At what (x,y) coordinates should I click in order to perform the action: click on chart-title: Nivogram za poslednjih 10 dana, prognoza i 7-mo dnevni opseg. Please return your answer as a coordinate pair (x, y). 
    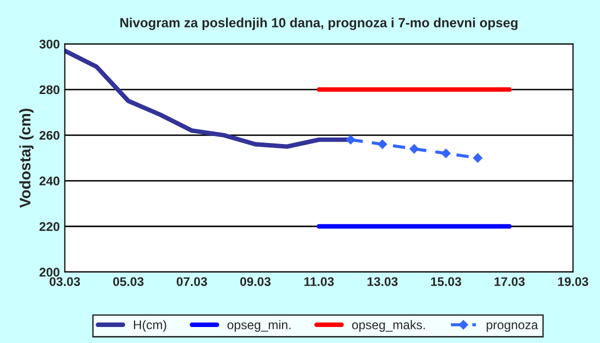
    Looking at the image, I should click on (319, 24).